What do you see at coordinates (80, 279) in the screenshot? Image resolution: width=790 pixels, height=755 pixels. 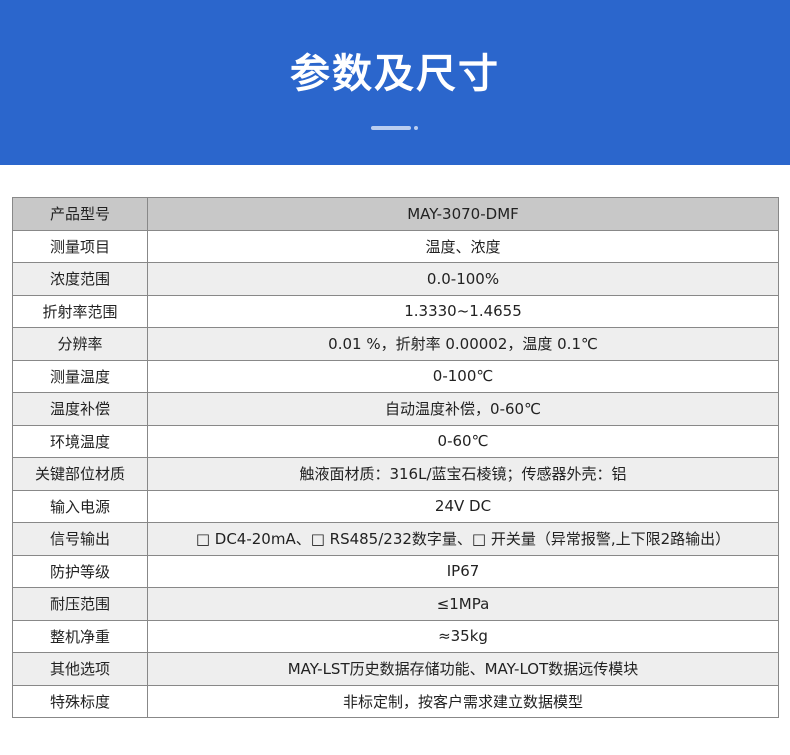 I see `spec-label: 浓度范围` at bounding box center [80, 279].